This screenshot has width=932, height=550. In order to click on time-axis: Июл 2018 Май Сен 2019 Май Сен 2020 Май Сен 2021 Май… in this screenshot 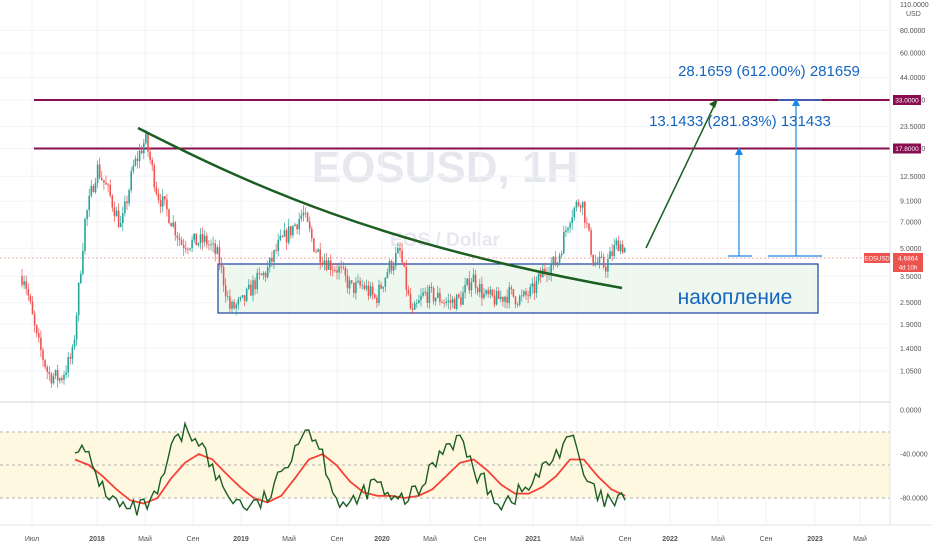, I will do `click(446, 539)`.